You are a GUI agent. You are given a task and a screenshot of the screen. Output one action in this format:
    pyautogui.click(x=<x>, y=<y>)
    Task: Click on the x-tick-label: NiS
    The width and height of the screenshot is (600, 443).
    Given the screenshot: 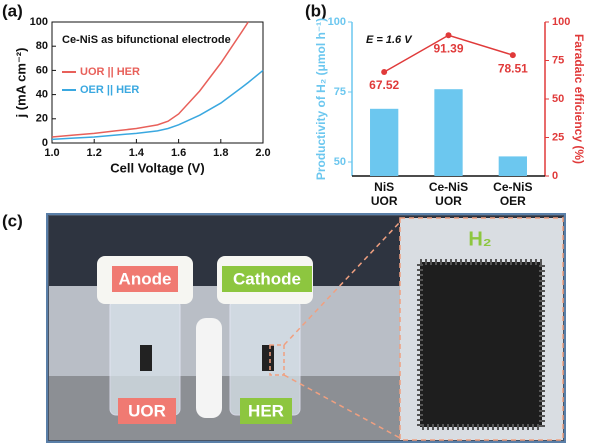 What is the action you would take?
    pyautogui.click(x=384, y=187)
    